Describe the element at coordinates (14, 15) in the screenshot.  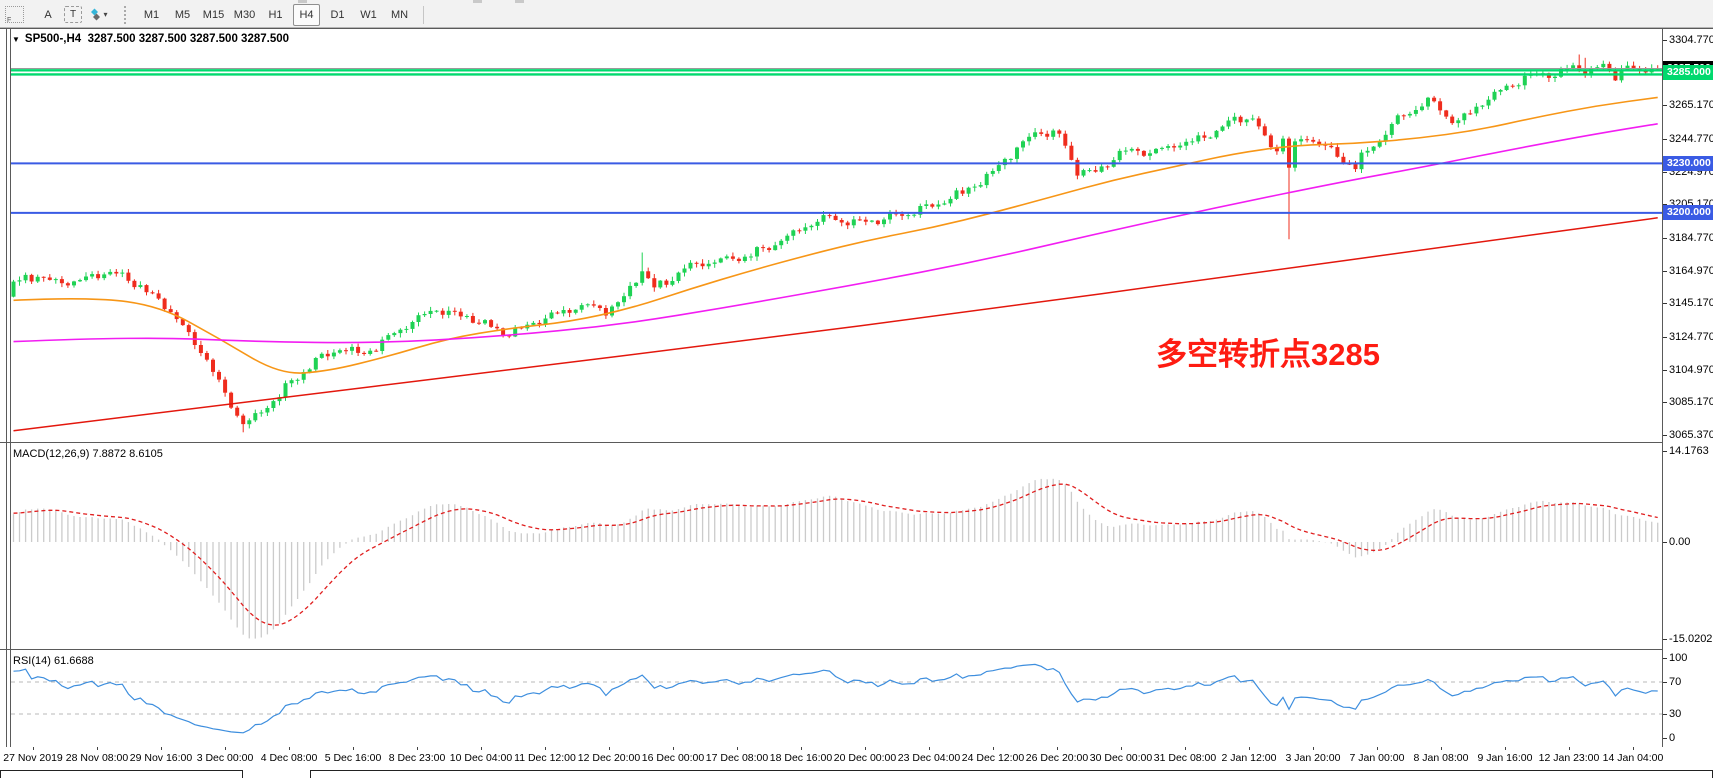
I see `toolbar-grip-icon: F` at that location.